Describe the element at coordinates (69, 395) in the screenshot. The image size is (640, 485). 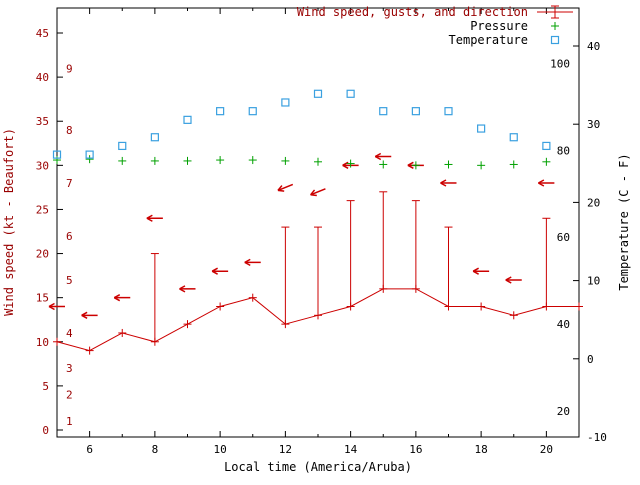
I see `beaufort-scale-label: 2` at that location.